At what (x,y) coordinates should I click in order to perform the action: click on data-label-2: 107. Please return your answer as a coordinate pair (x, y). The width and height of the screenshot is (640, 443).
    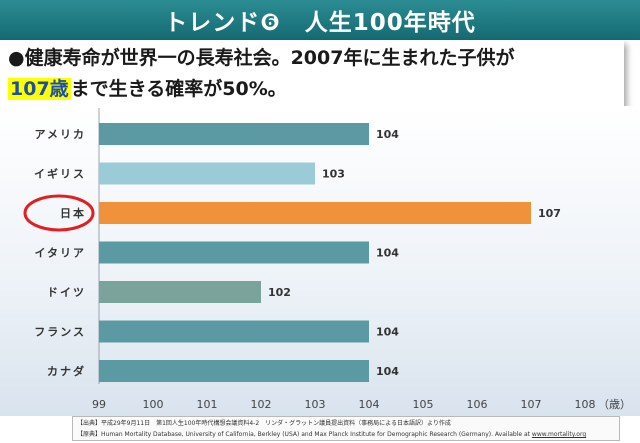
    Looking at the image, I should click on (549, 213).